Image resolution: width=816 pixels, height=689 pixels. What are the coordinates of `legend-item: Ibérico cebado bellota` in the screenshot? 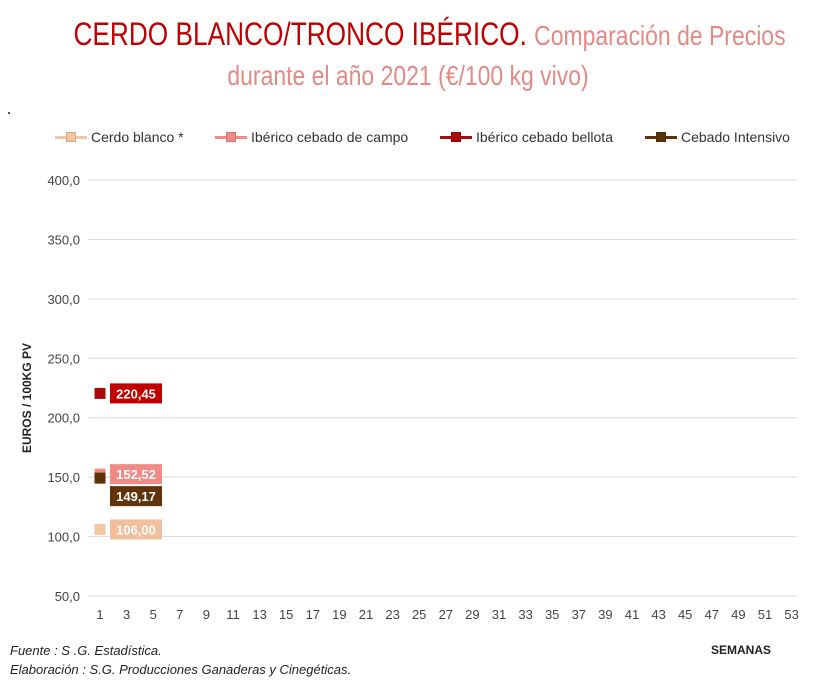 It's located at (526, 137).